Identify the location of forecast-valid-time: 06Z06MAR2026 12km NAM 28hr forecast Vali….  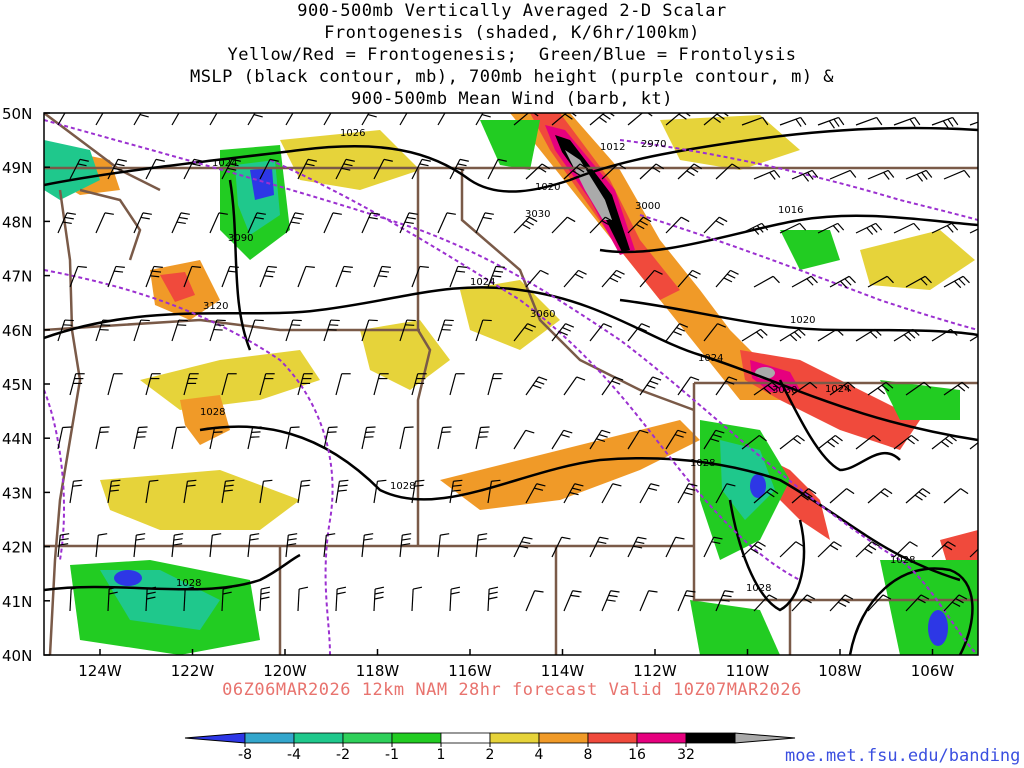
(512, 690).